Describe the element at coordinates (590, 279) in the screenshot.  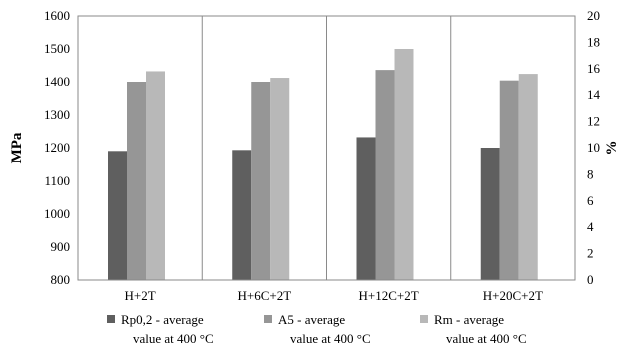
I see `y2-tick-label: 0` at that location.